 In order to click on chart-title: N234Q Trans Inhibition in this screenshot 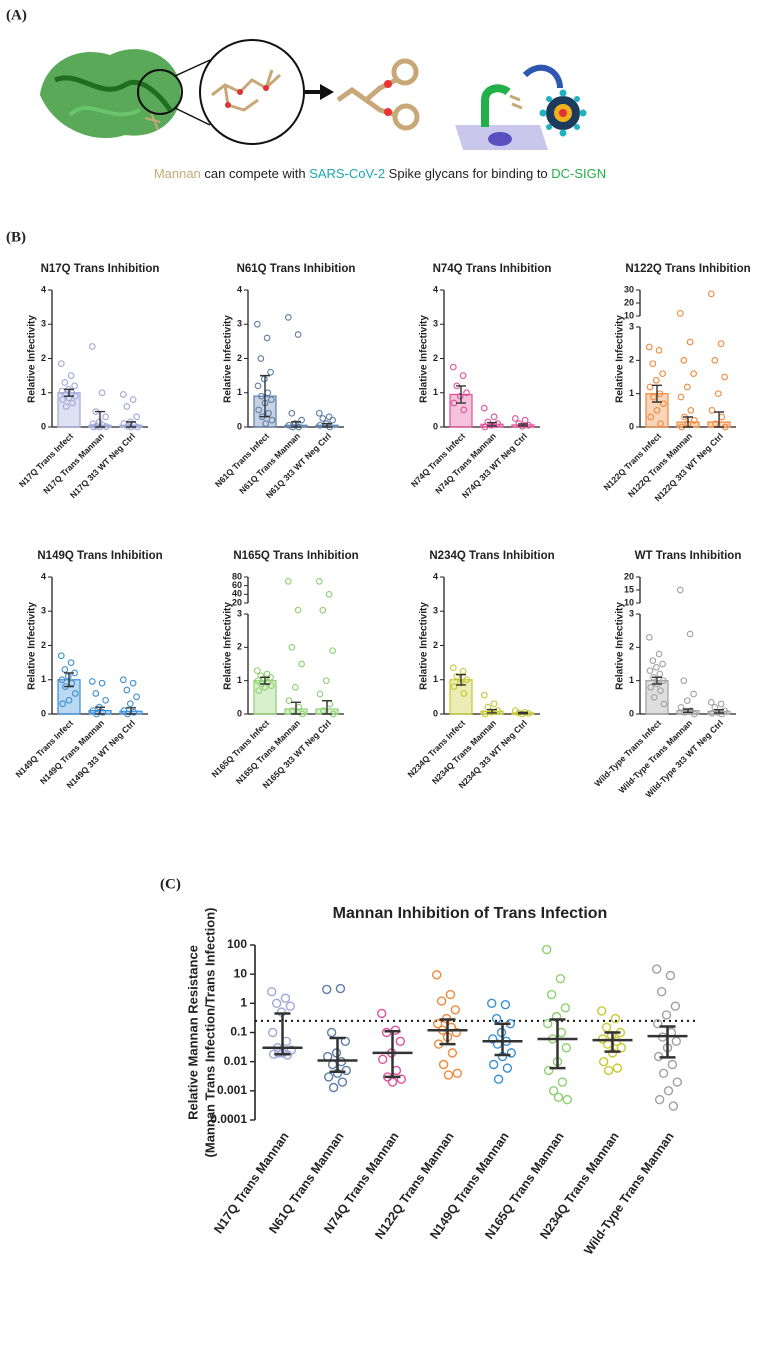, I will do `click(491, 556)`.